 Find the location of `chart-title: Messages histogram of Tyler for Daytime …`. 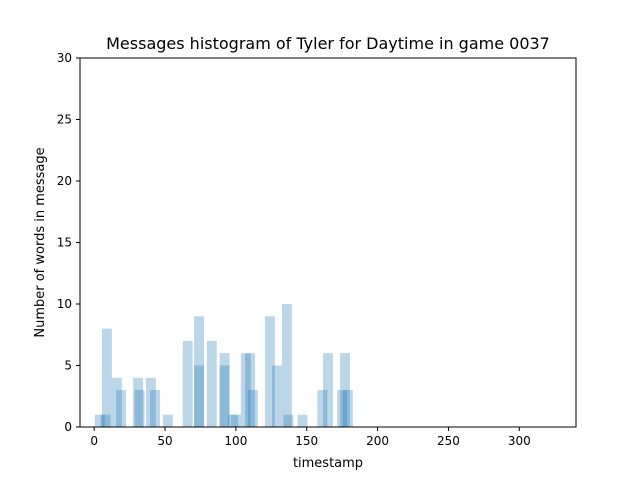

chart-title: Messages histogram of Tyler for Daytime … is located at coordinates (328, 43).